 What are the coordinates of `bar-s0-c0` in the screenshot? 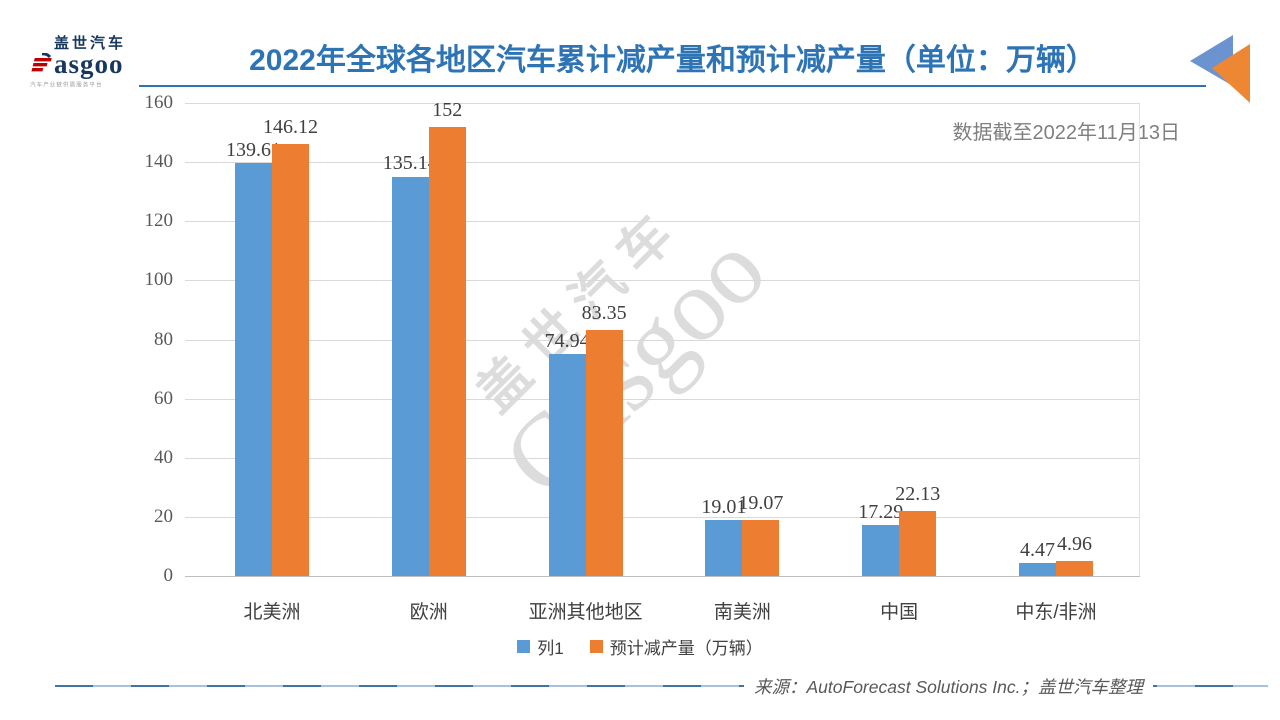 It's located at (253, 369).